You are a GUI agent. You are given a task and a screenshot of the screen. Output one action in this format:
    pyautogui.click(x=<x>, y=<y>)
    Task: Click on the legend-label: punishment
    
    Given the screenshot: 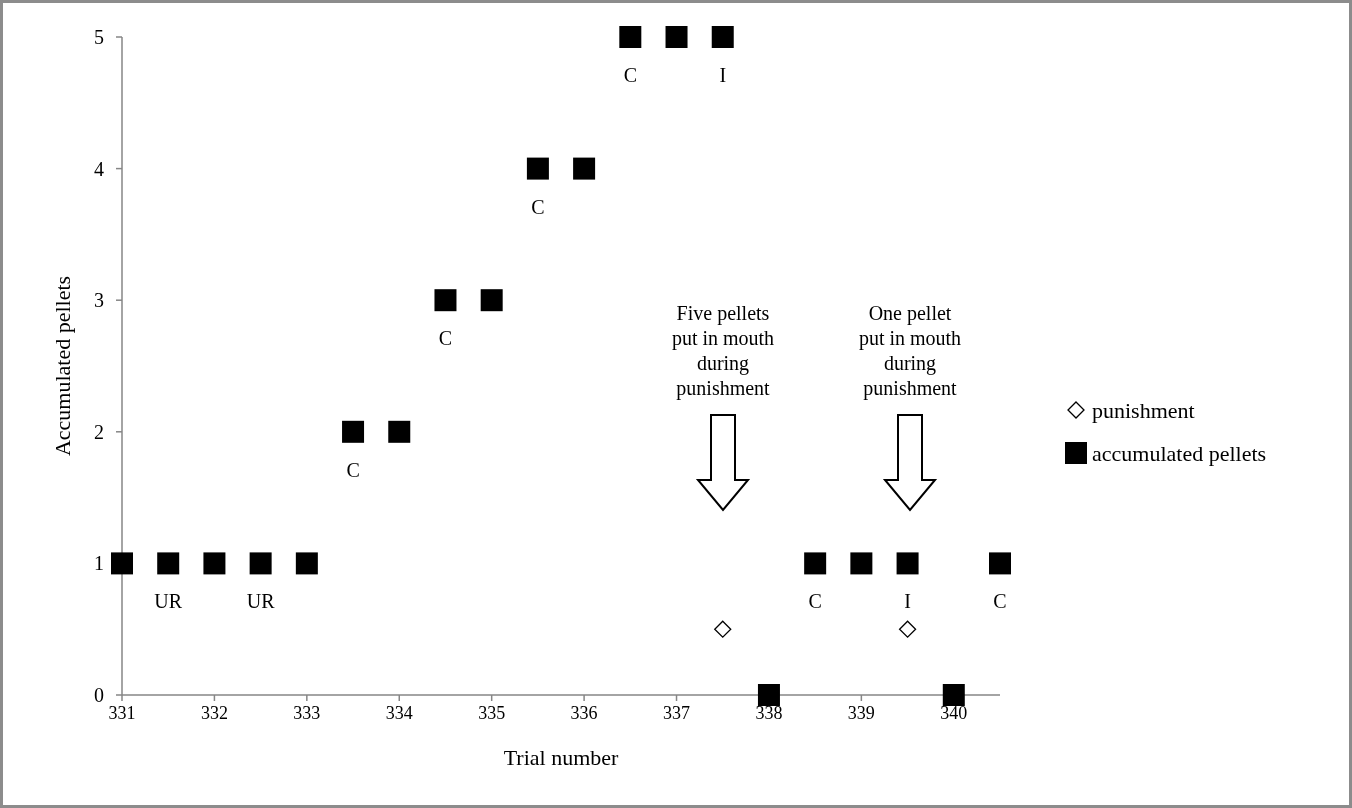 What is the action you would take?
    pyautogui.click(x=1143, y=410)
    